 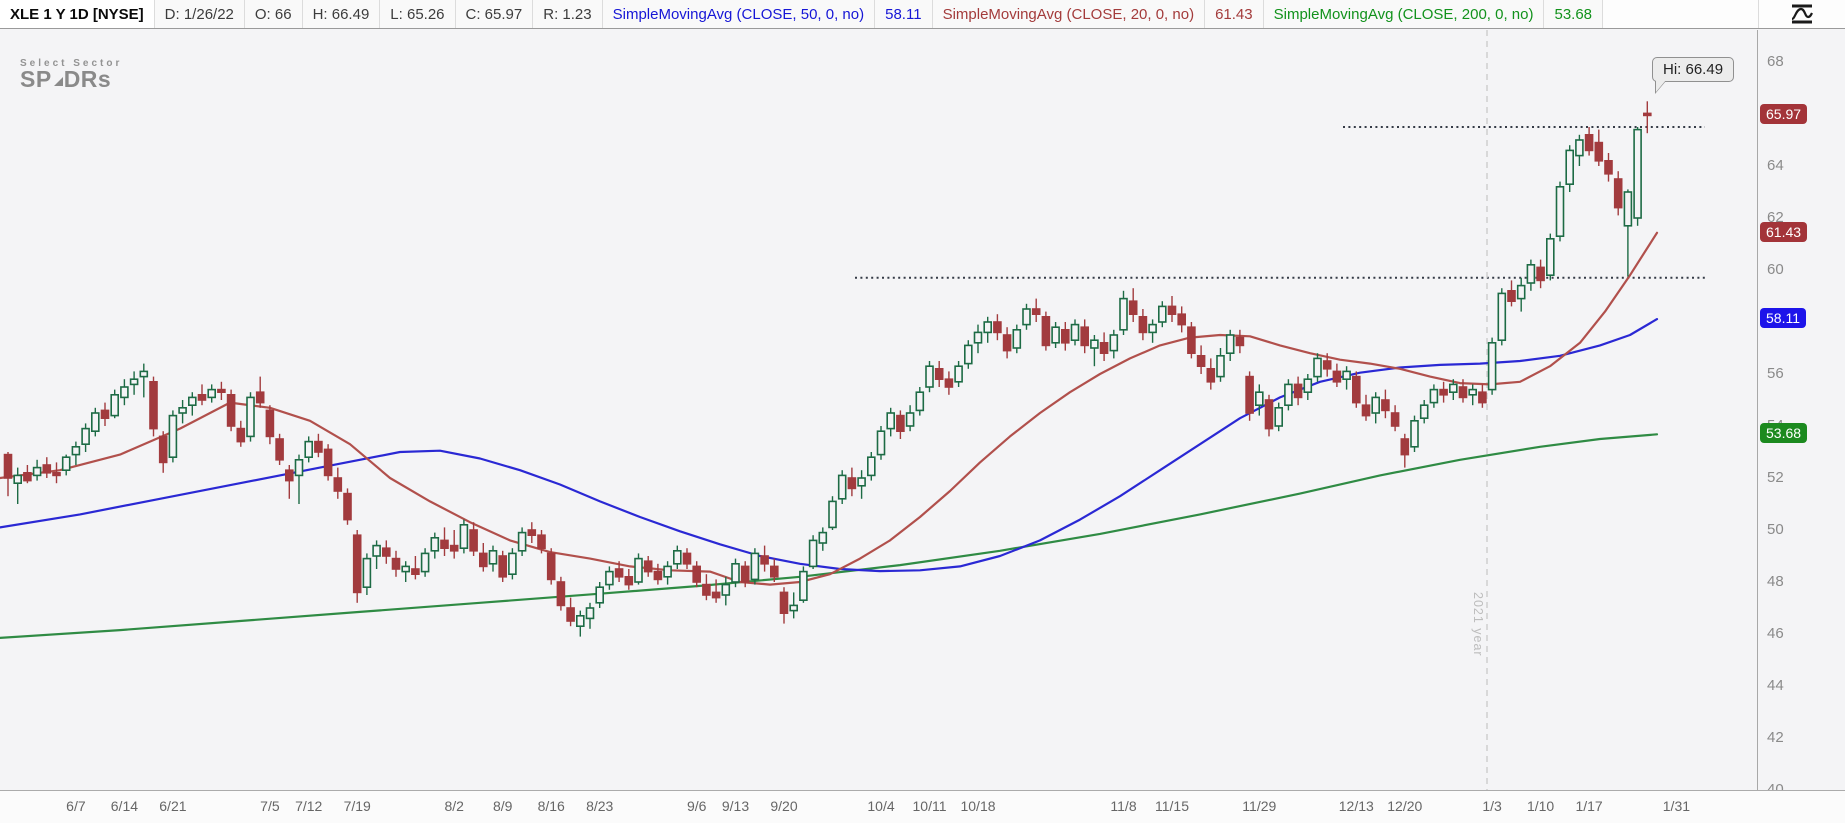 What do you see at coordinates (881, 806) in the screenshot?
I see `date-tick: 10/4` at bounding box center [881, 806].